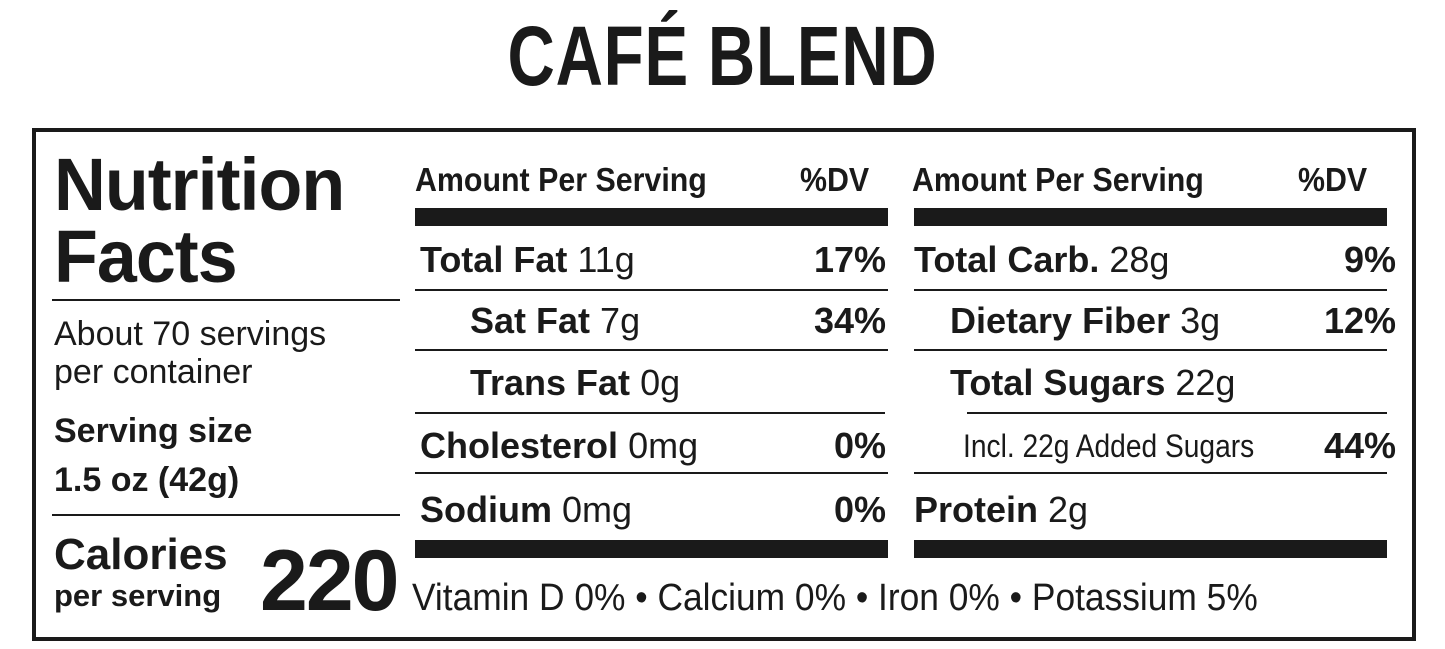 This screenshot has width=1445, height=649. I want to click on nutrient-amount: 3g, so click(1200, 320).